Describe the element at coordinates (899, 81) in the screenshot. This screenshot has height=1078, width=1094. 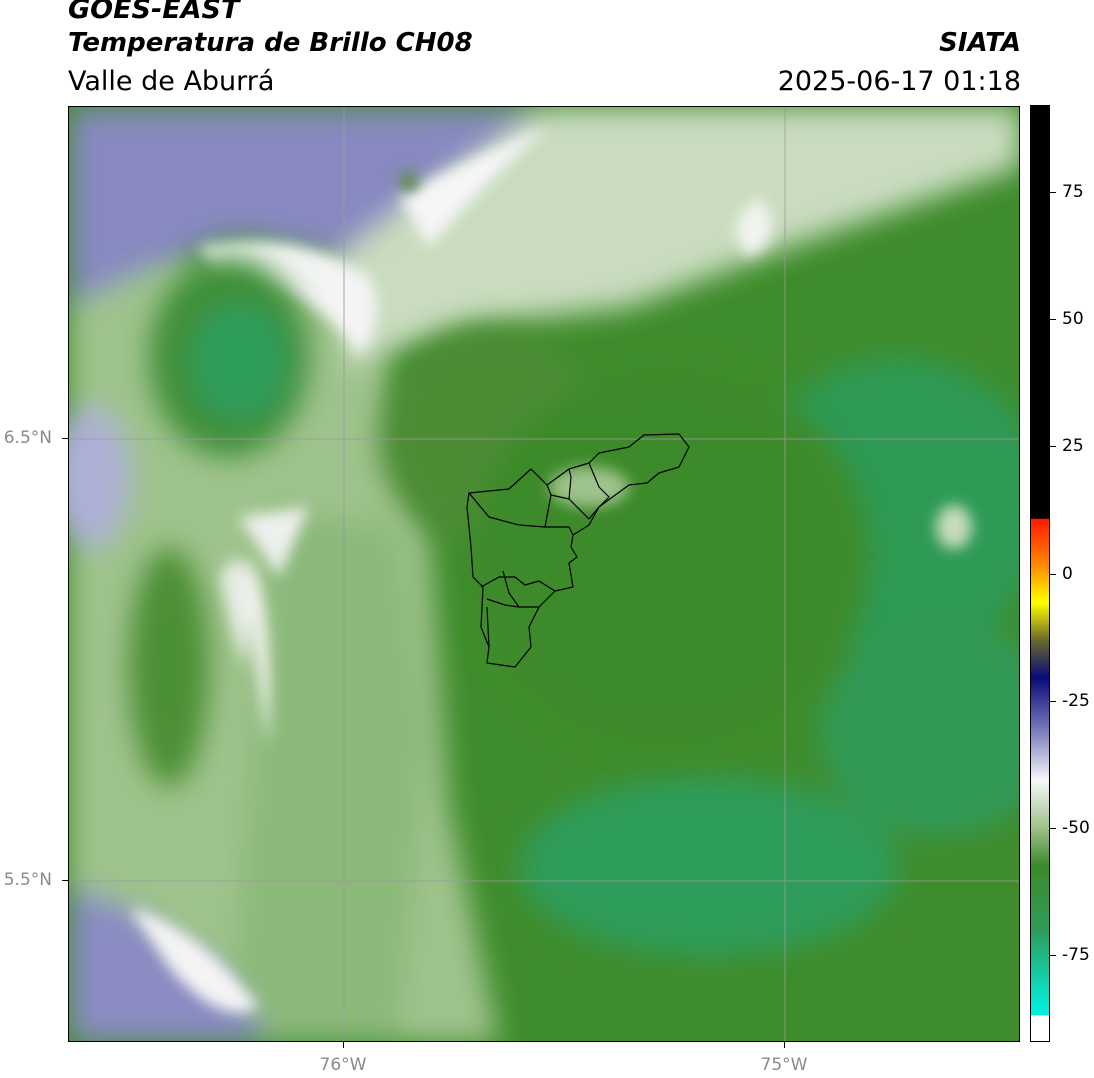
I see `timestamp-label: 2025-06-17 01:18` at that location.